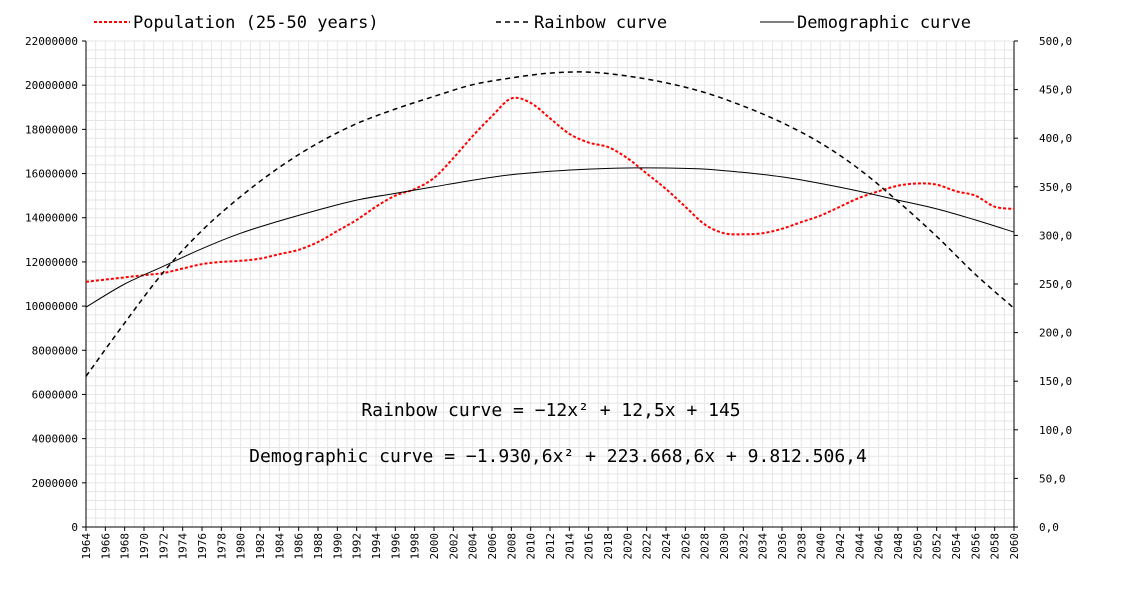 Image resolution: width=1121 pixels, height=591 pixels. What do you see at coordinates (937, 546) in the screenshot?
I see `x-tick-label: 2052` at bounding box center [937, 546].